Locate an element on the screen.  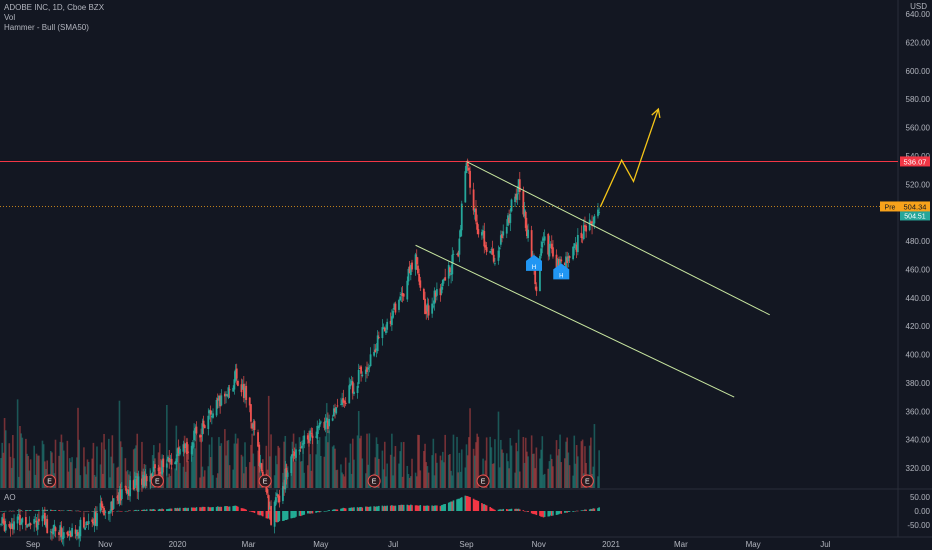
time-tick-label: Nov is located at coordinates (105, 544).